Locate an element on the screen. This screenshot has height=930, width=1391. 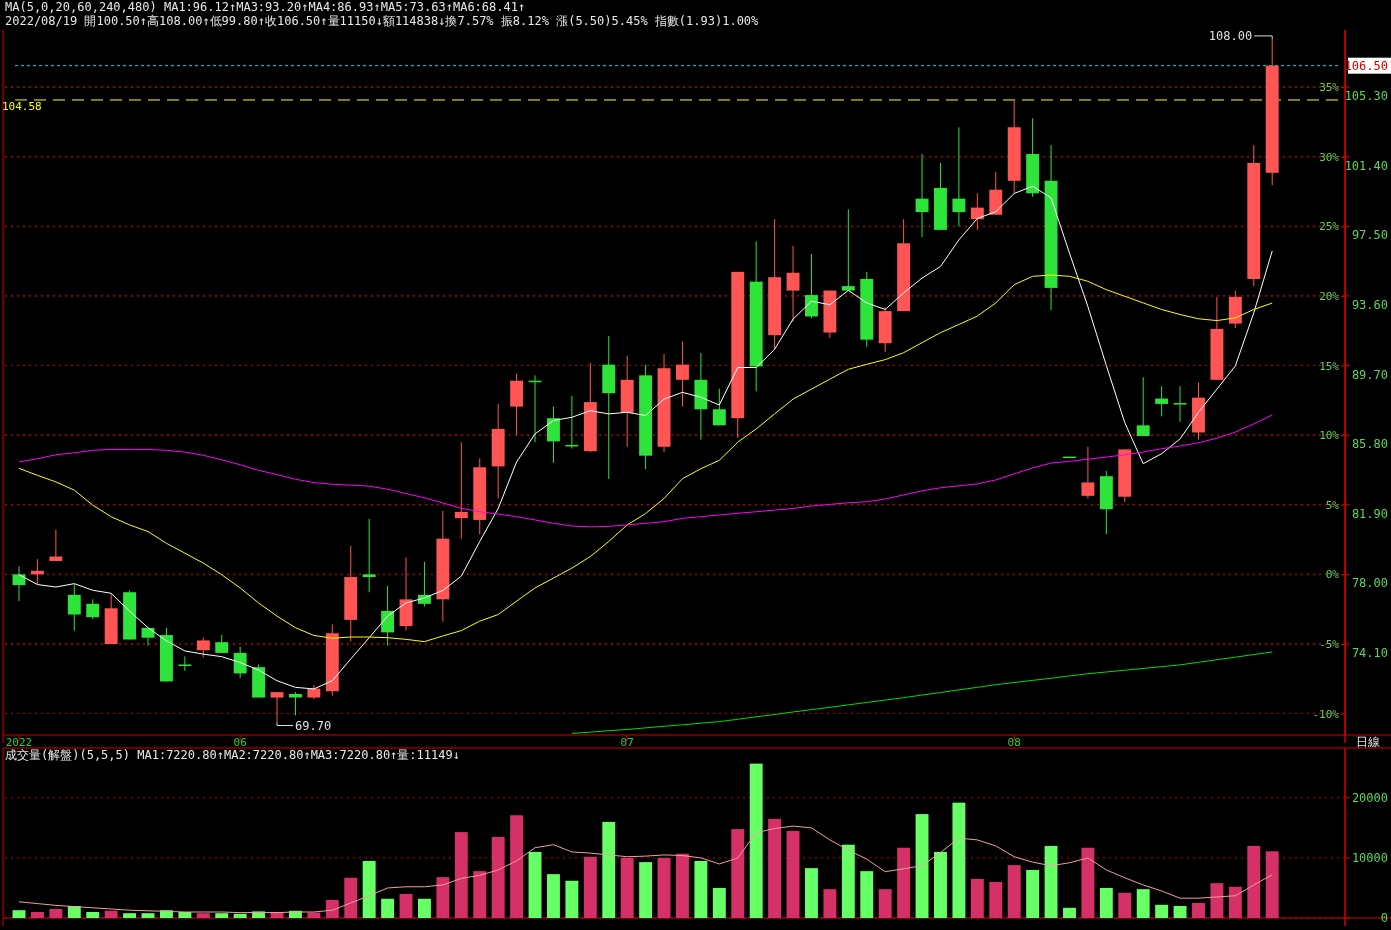
x-tick-label: 07 is located at coordinates (627, 742).